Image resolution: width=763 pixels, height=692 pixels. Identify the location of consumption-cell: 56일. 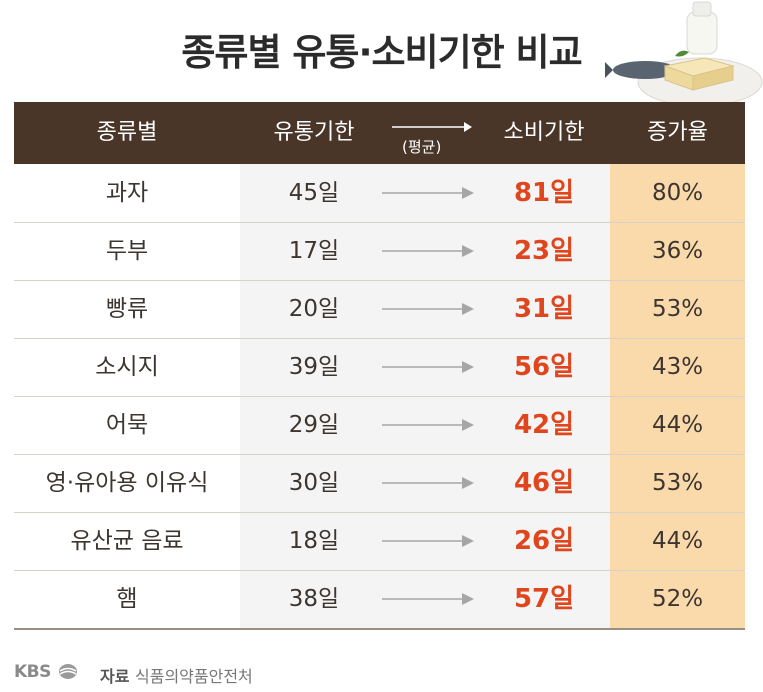
(544, 367).